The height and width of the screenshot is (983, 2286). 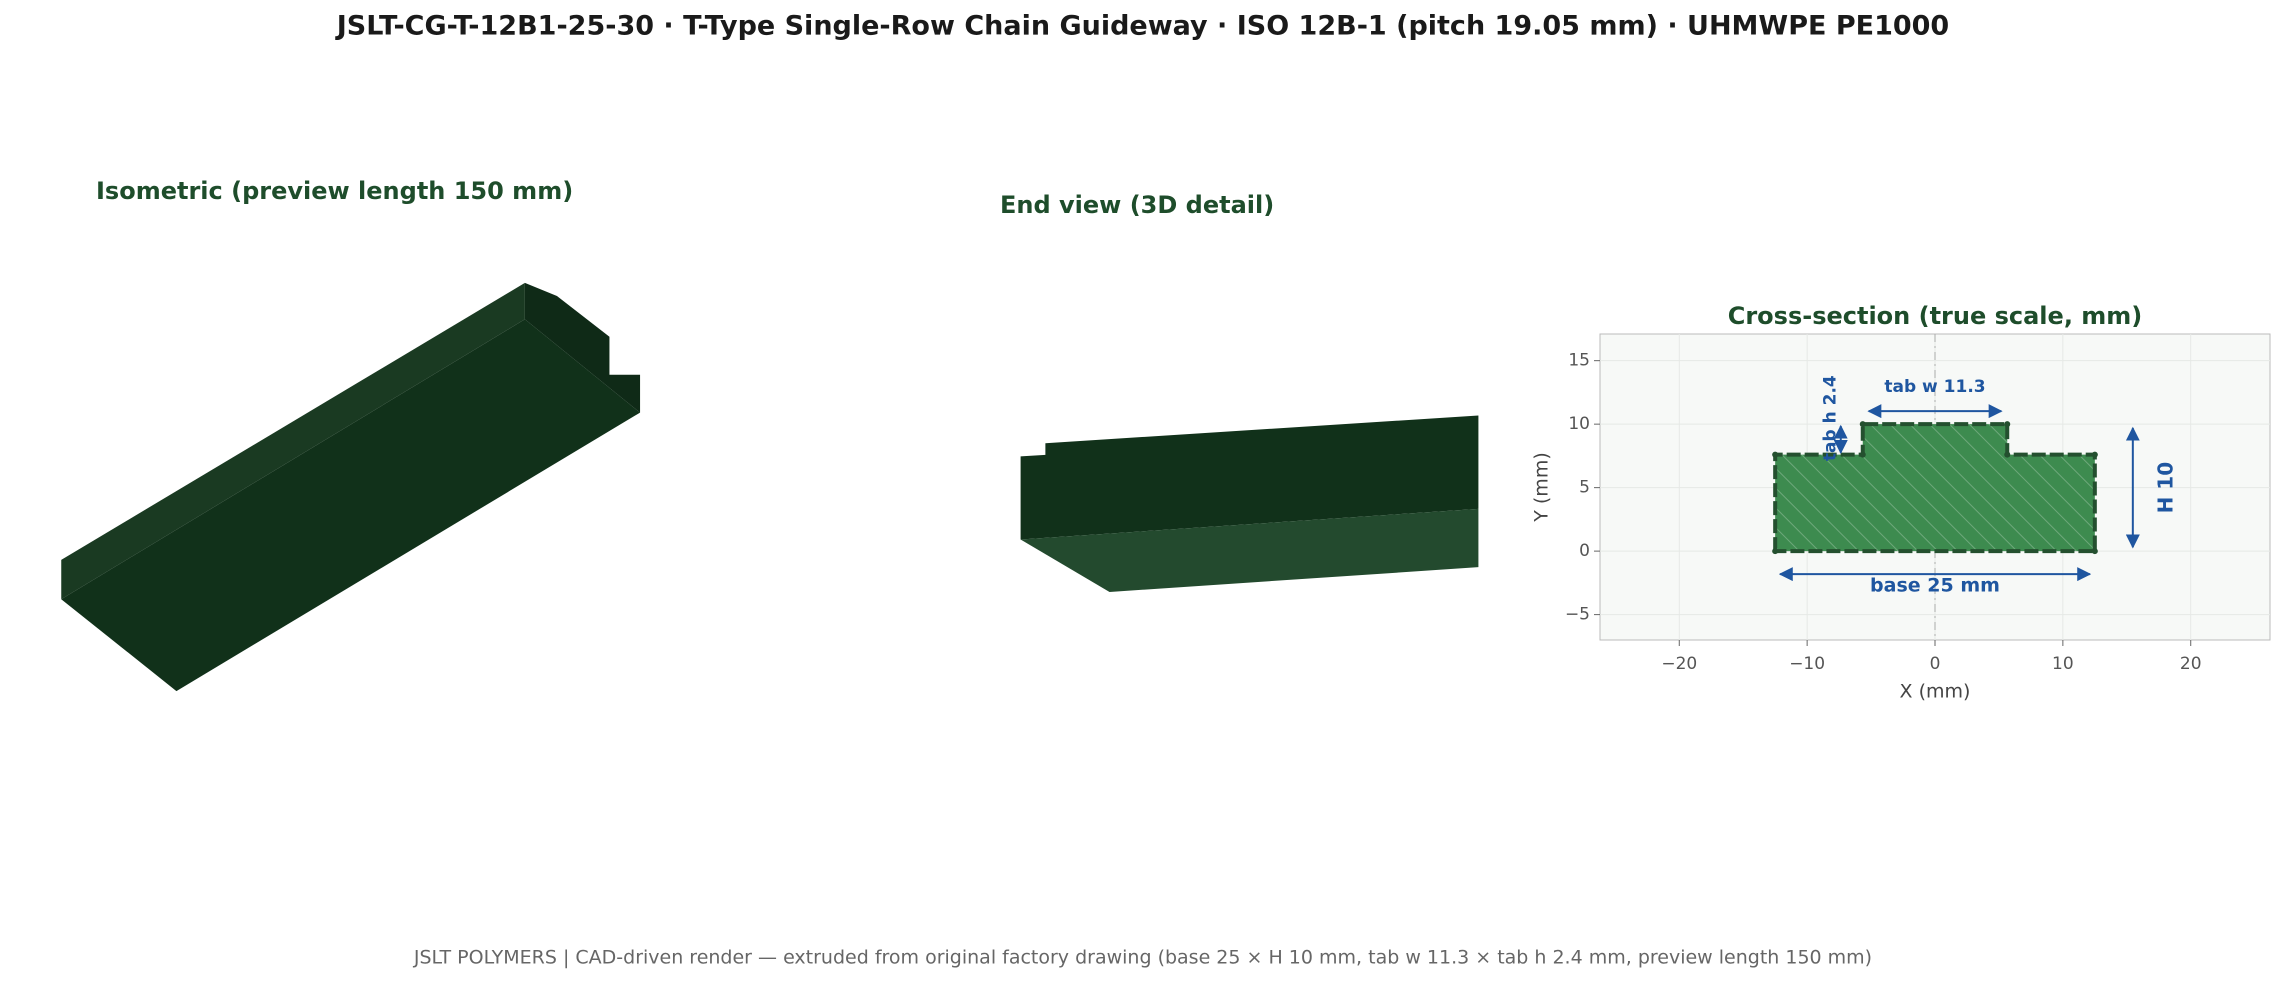 I want to click on chart-title: Cross-section (true scale, mm), so click(x=1935, y=316).